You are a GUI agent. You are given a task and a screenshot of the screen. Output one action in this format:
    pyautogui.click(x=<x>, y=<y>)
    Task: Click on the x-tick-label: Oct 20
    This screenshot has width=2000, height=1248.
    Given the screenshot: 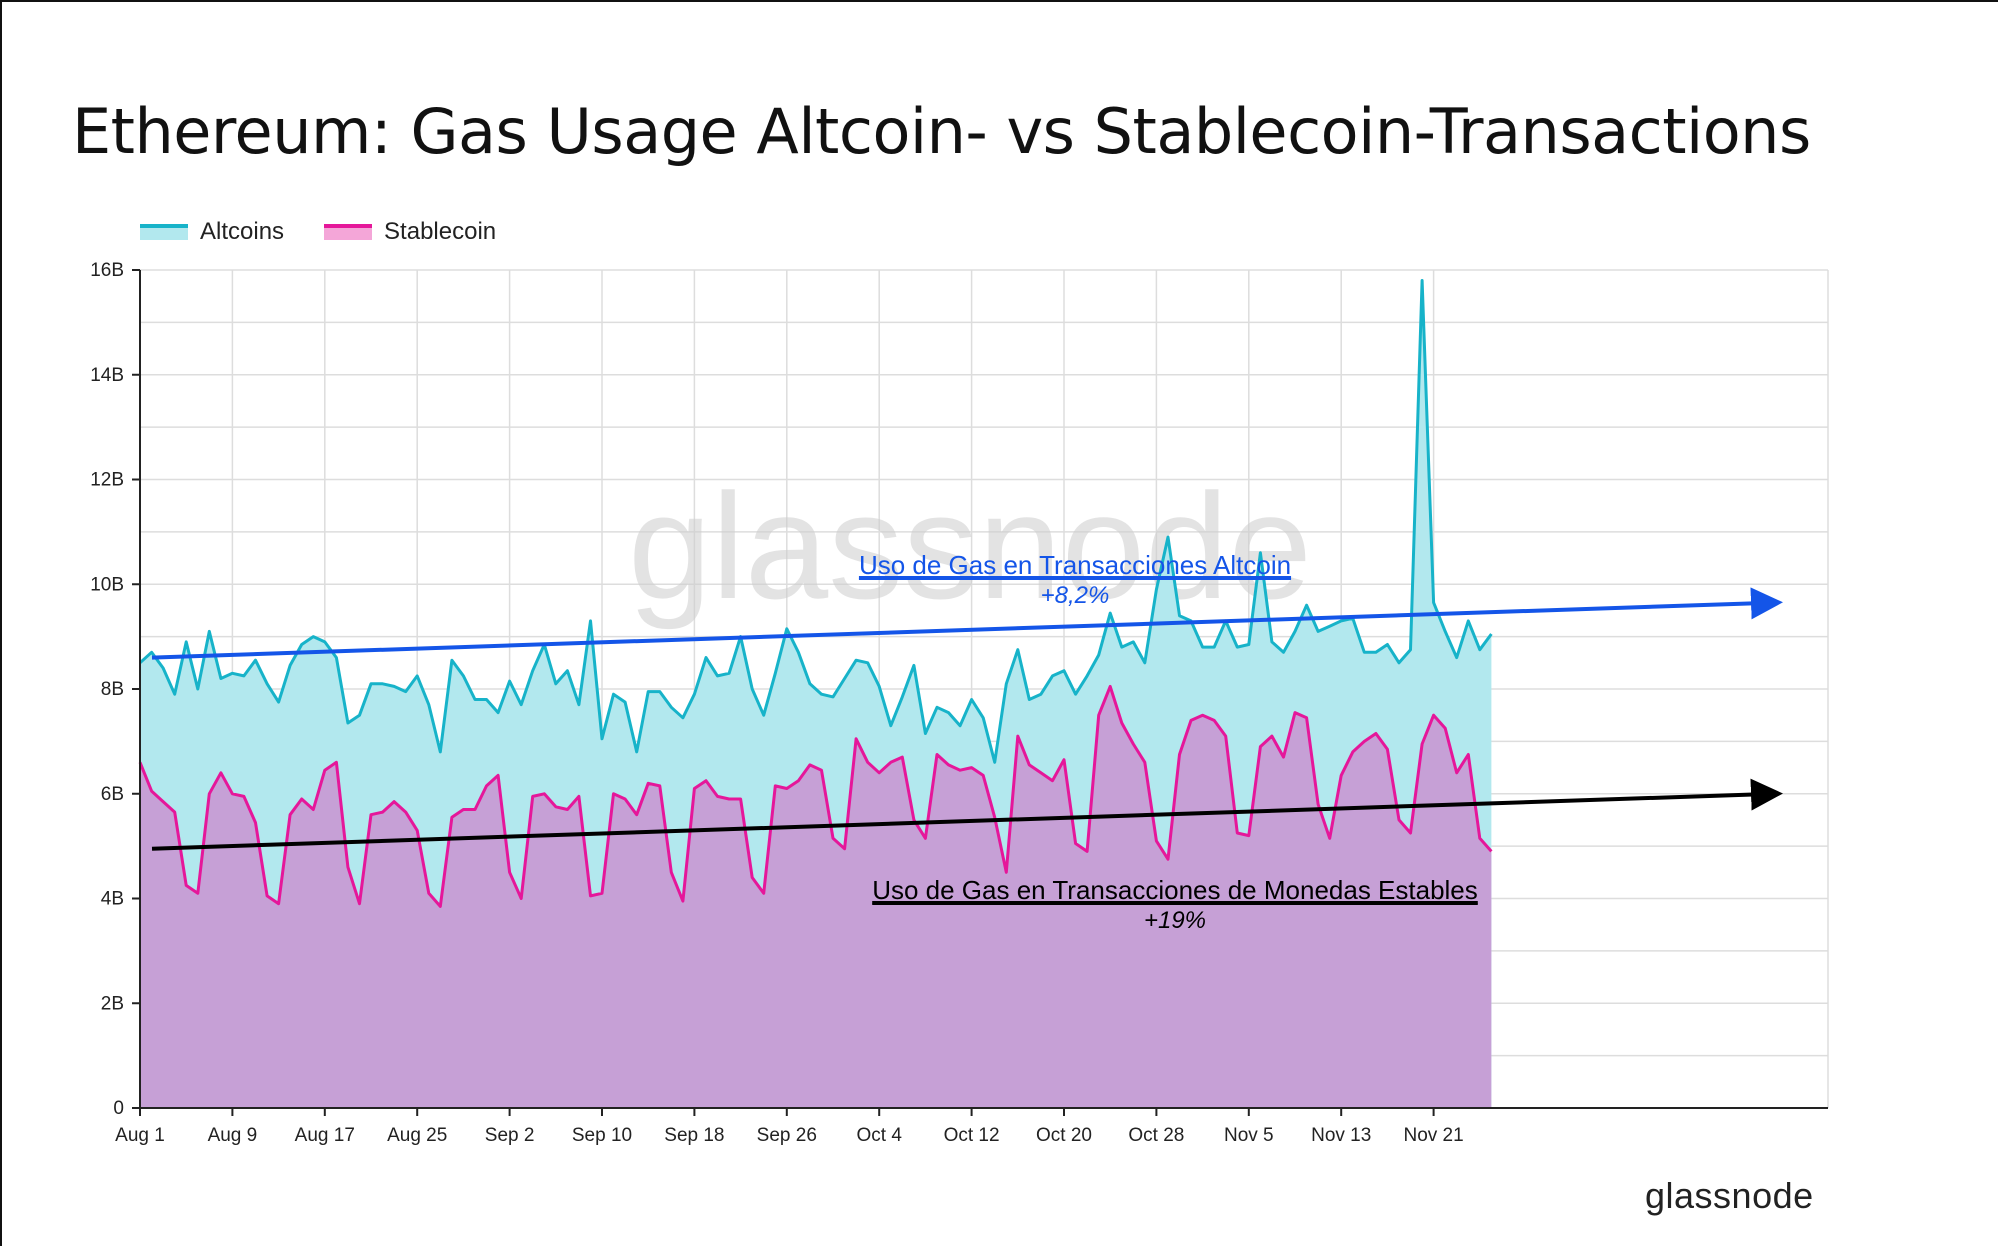 What is the action you would take?
    pyautogui.click(x=1064, y=1135)
    